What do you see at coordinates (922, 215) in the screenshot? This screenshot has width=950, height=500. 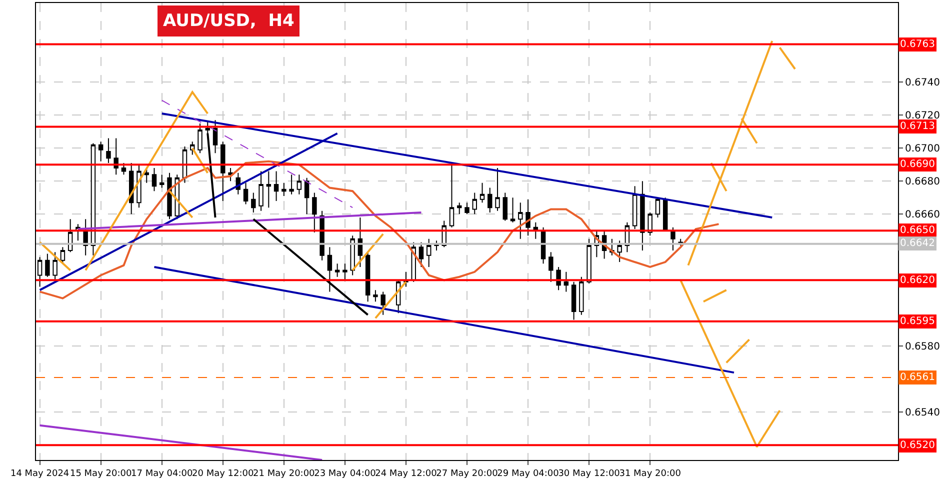 I see `y-tick-label: 0.6660` at bounding box center [922, 215].